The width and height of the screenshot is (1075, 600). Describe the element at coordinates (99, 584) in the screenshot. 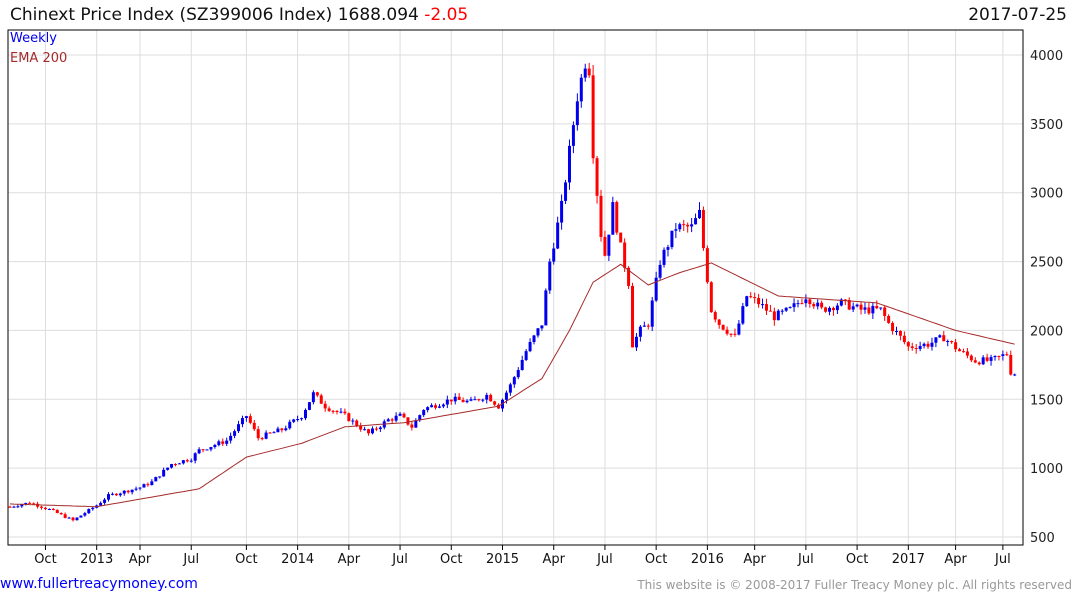

I see `website-link: www.fullertreacymoney.com` at that location.